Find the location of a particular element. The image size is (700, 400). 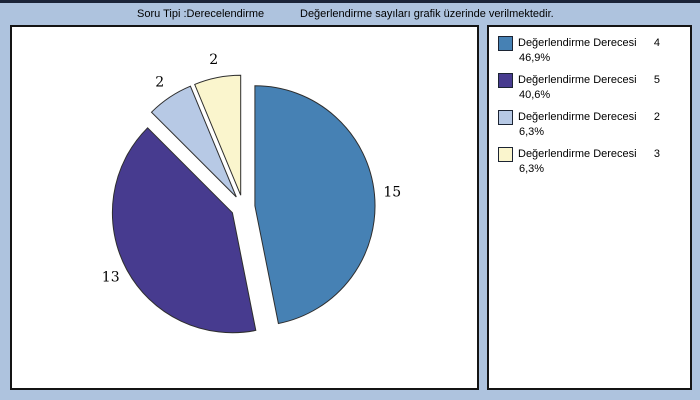

legend-item-percent: 40,6% is located at coordinates (535, 95).